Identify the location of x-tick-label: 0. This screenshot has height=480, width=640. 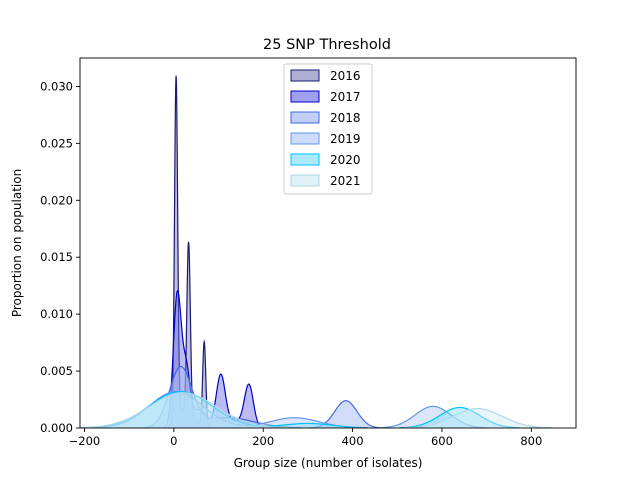
(173, 441).